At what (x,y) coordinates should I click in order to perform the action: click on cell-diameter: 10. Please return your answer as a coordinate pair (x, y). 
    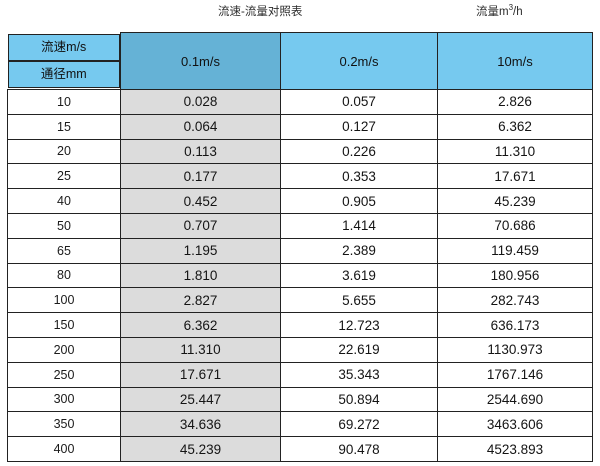
    Looking at the image, I should click on (64, 102).